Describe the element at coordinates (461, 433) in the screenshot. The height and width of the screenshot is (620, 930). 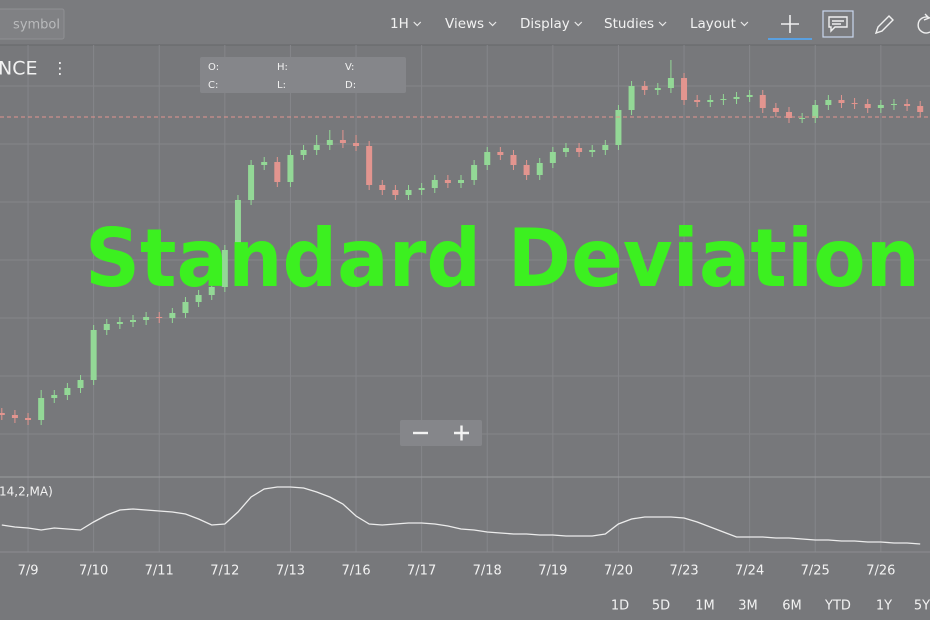
I see `zoom-in` at that location.